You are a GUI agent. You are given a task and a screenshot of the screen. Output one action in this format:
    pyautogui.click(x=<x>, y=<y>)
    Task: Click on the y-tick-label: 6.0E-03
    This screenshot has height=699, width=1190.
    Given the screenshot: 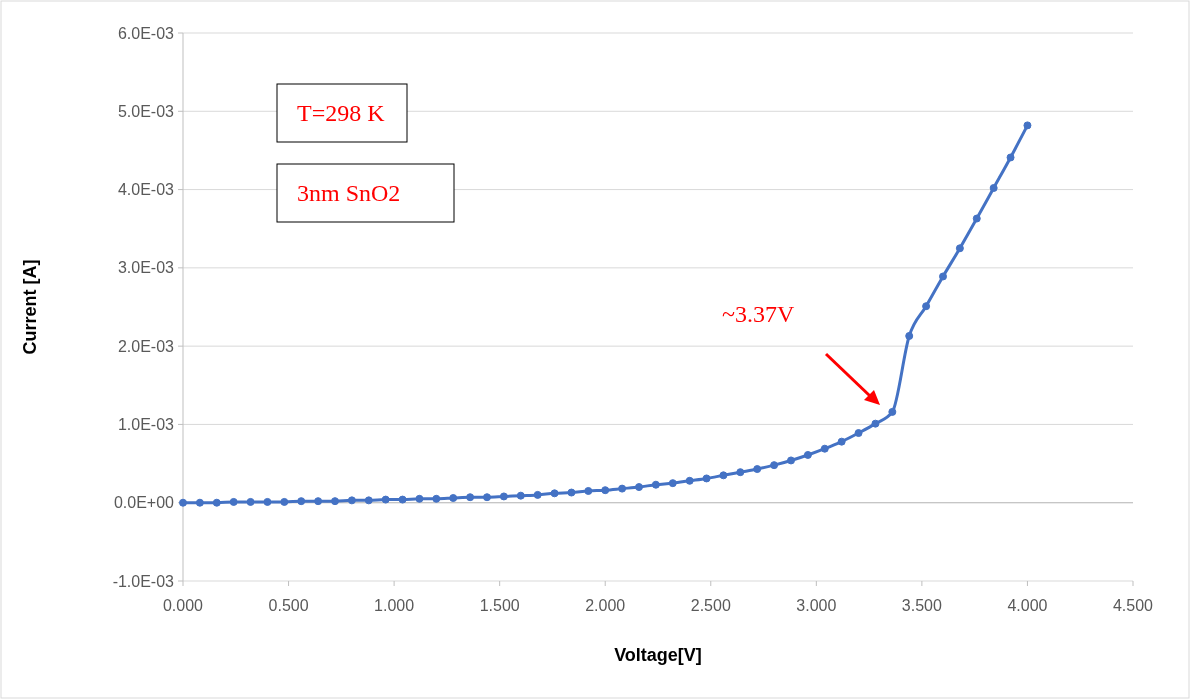 What is the action you would take?
    pyautogui.click(x=146, y=33)
    